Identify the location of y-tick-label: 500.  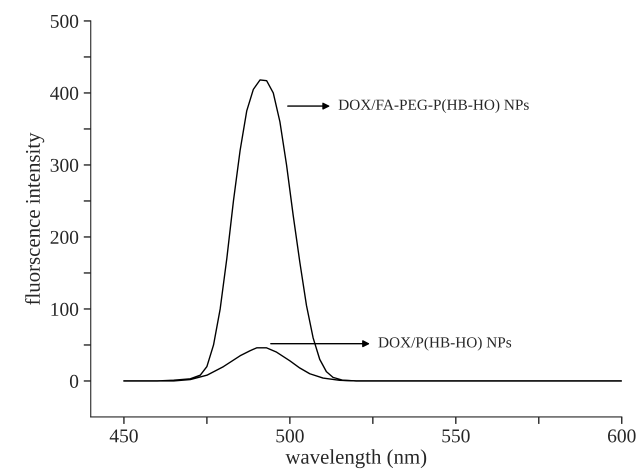
(64, 21).